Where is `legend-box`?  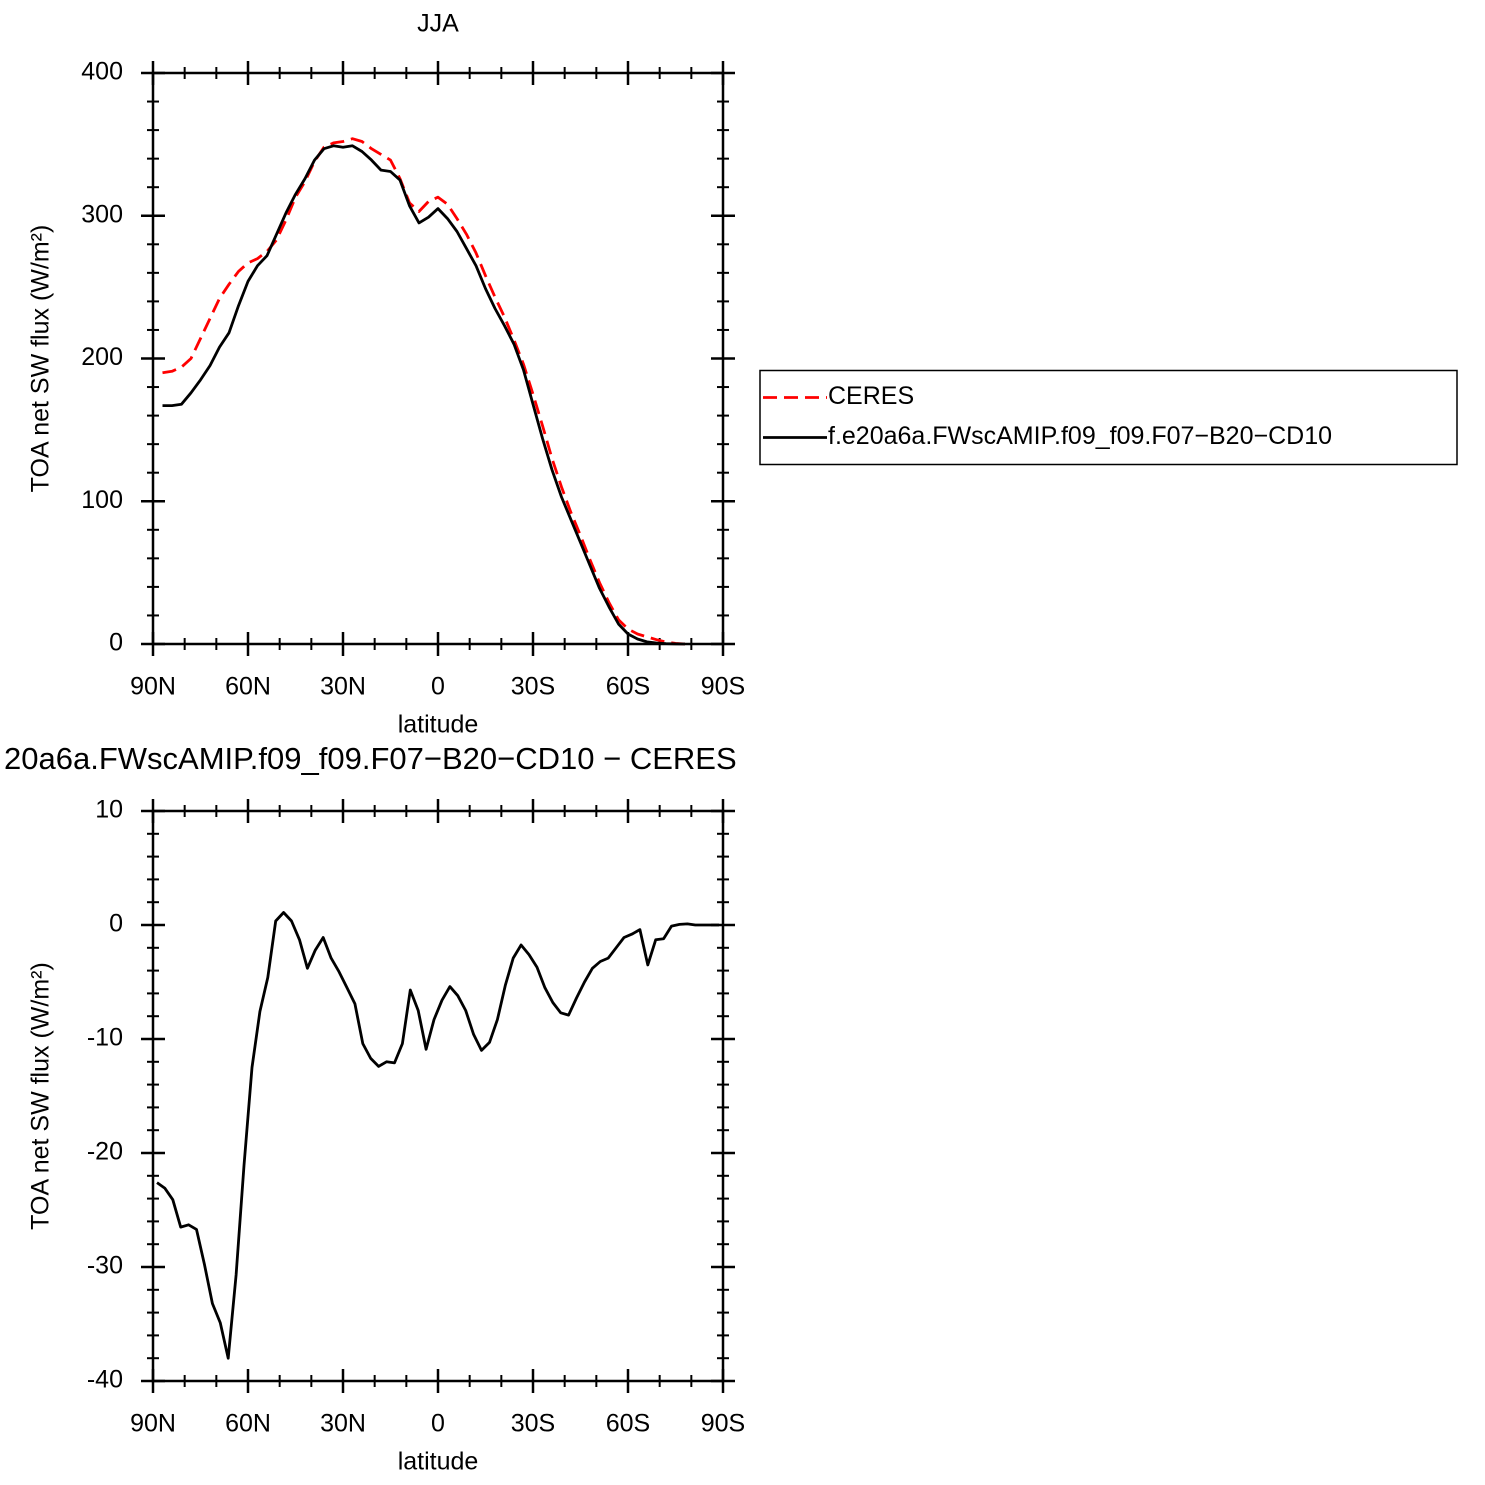 legend-box is located at coordinates (1108, 417).